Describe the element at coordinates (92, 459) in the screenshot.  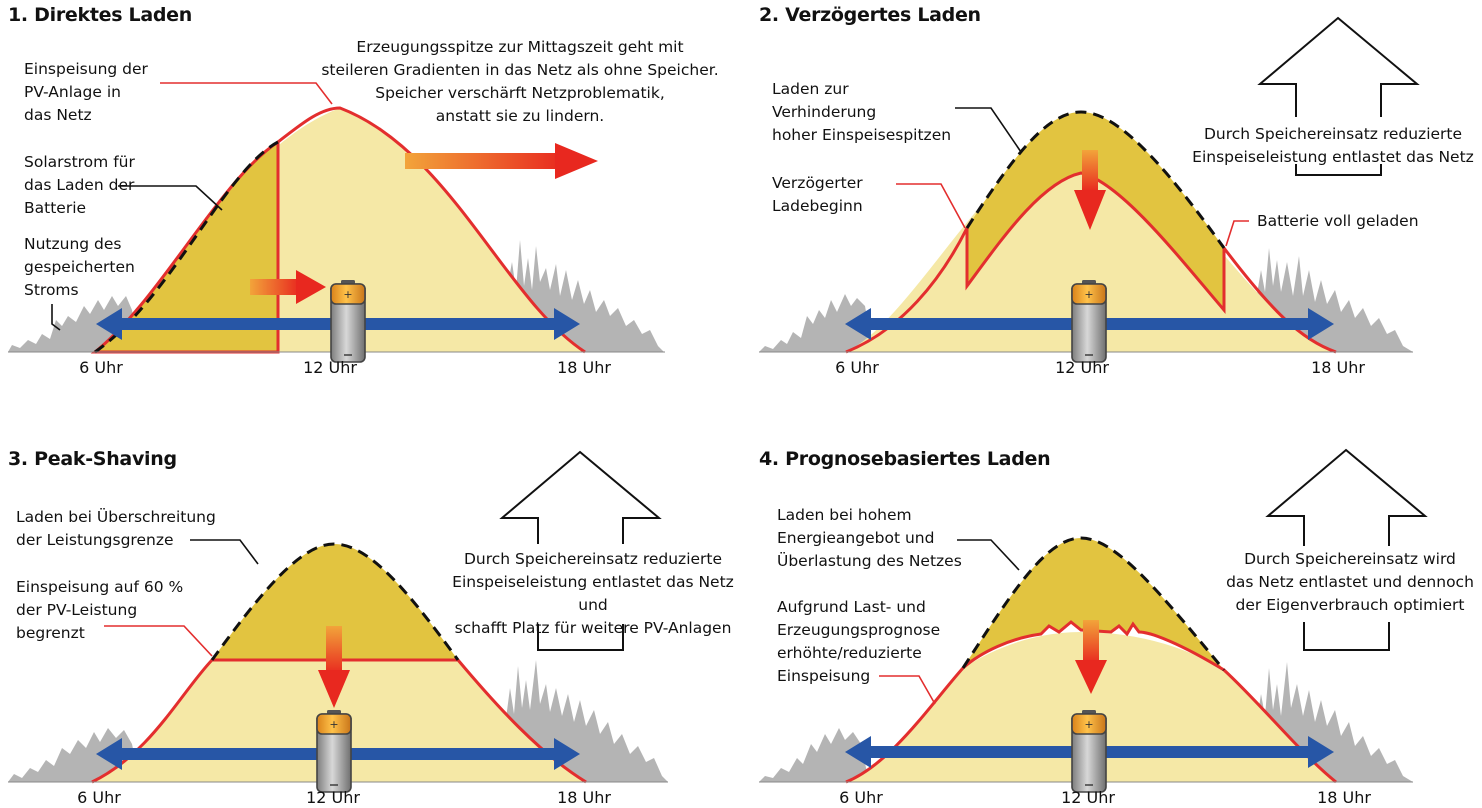
I see `panel-title: 3. Peak-Shaving` at that location.